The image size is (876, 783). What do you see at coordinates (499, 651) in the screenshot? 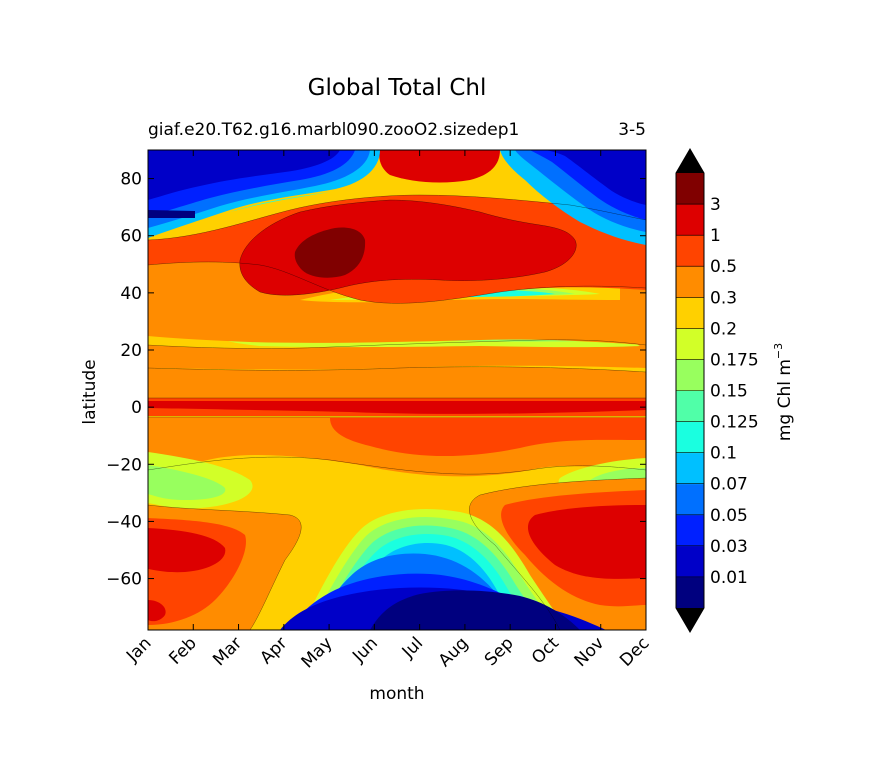
I see `x-tick-label: Sep` at bounding box center [499, 651].